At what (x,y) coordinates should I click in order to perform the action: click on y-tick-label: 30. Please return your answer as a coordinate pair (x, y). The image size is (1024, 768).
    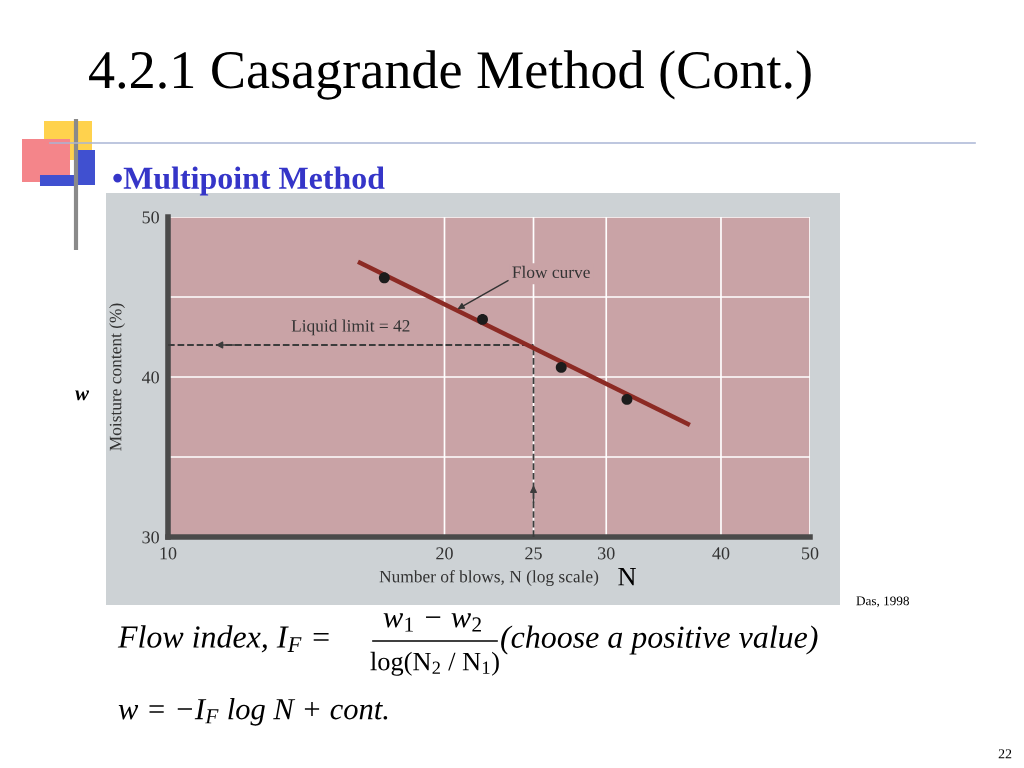
    Looking at the image, I should click on (150, 537).